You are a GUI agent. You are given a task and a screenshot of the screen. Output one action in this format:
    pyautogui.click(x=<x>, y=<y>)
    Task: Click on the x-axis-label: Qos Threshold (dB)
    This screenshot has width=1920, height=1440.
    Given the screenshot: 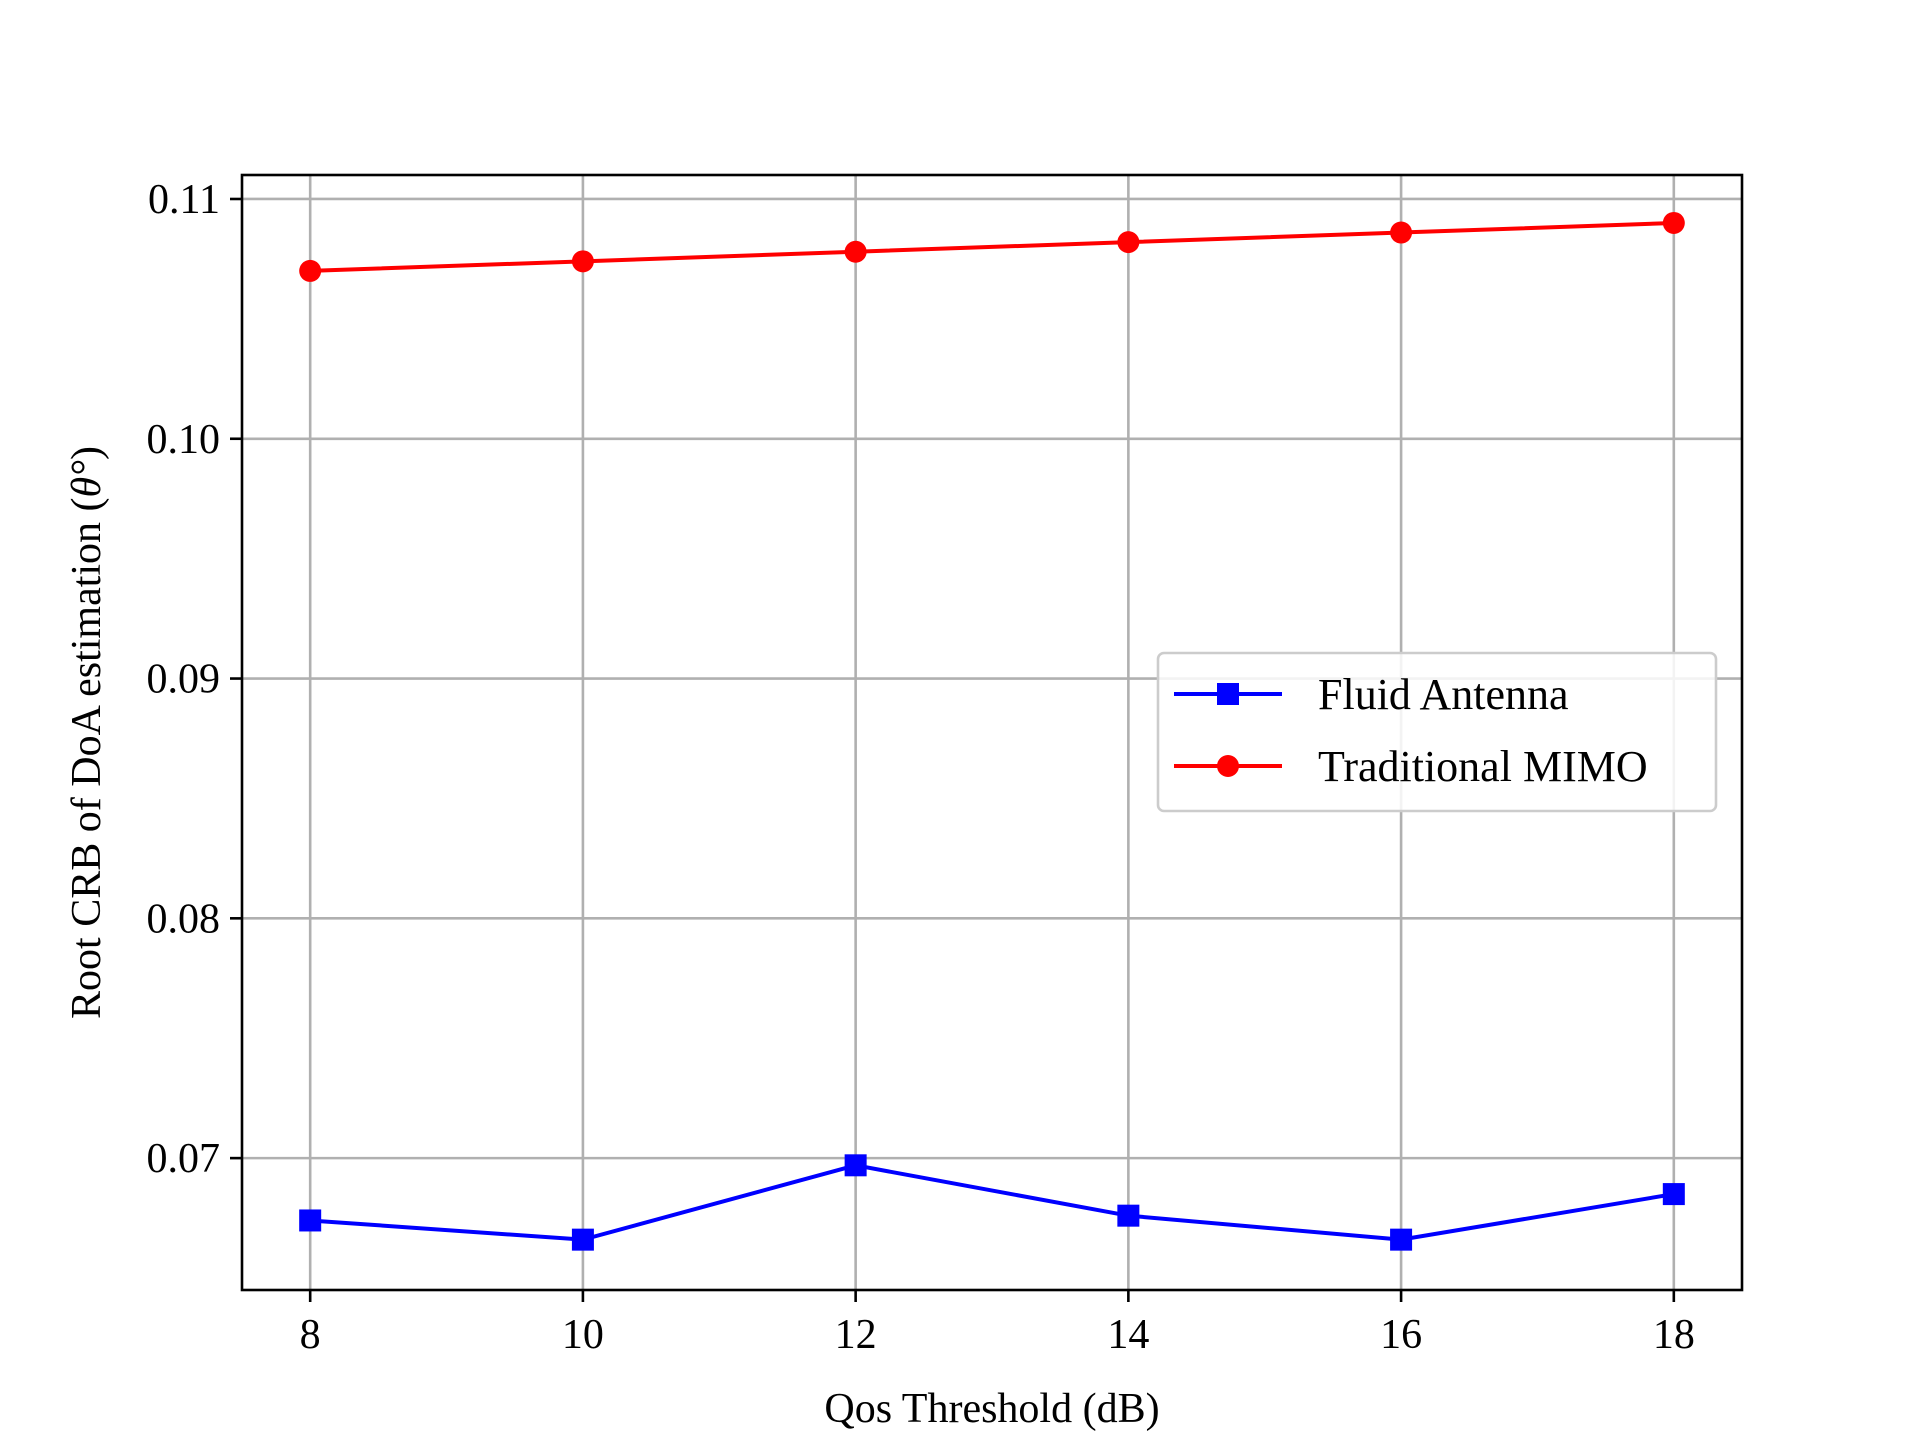 What is the action you would take?
    pyautogui.click(x=991, y=1409)
    